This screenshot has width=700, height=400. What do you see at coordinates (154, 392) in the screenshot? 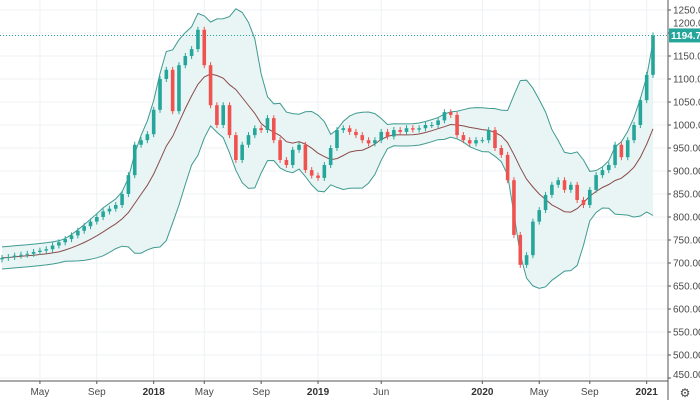
I see `time-axis-label: 2018` at bounding box center [154, 392].